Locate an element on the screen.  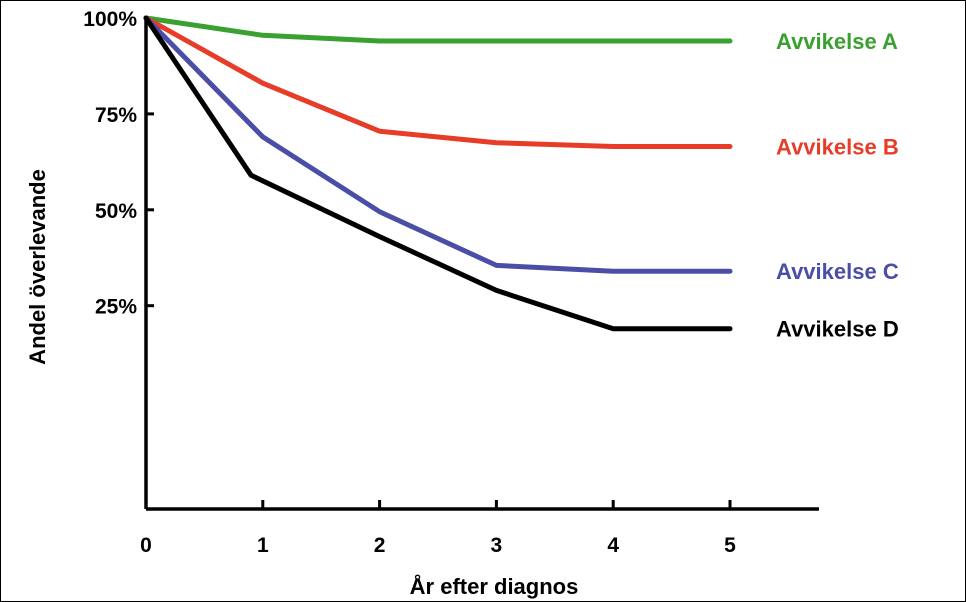
series-label: Avvikelse C is located at coordinates (837, 271).